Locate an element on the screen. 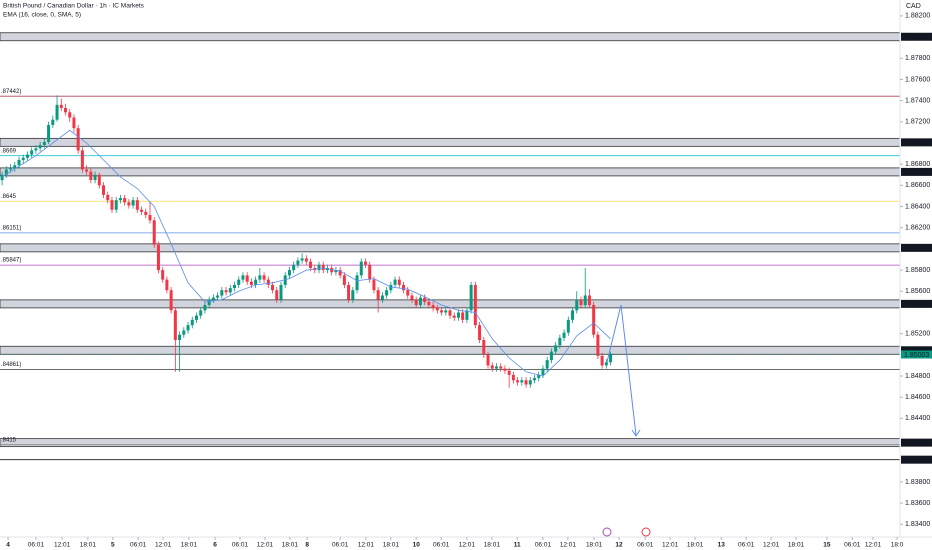 The image size is (932, 550). y-tick-label: 1.86400 is located at coordinates (917, 206).